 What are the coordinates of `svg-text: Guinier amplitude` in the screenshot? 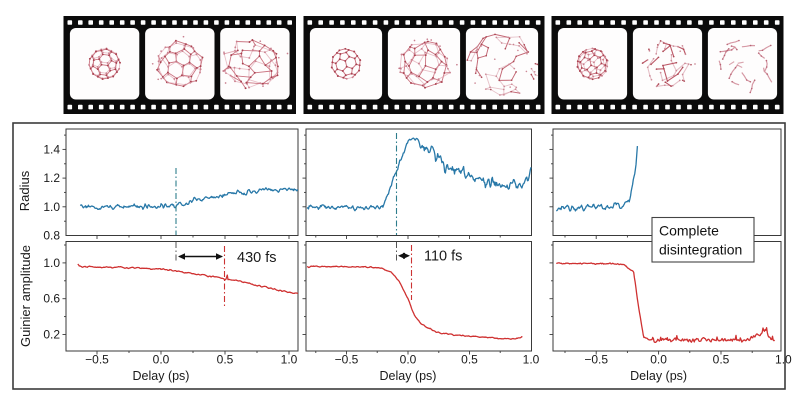 It's located at (25, 296).